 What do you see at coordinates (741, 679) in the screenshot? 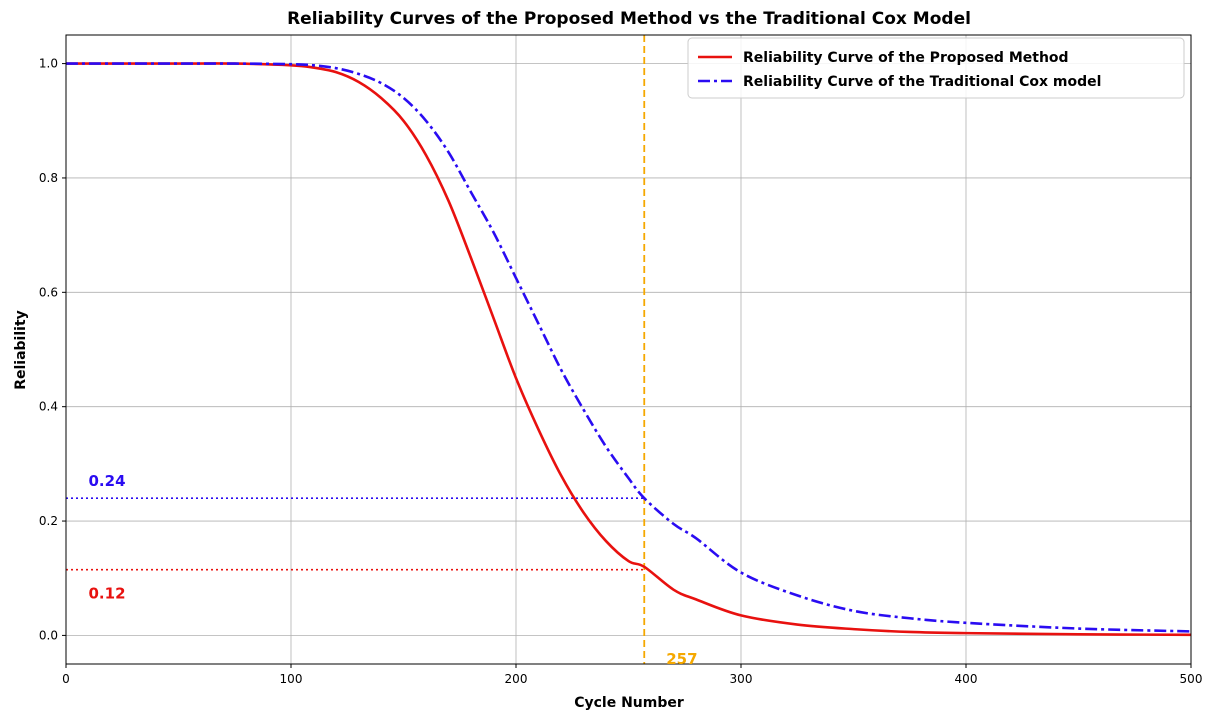
I see `x-tick-label: 300` at bounding box center [741, 679].